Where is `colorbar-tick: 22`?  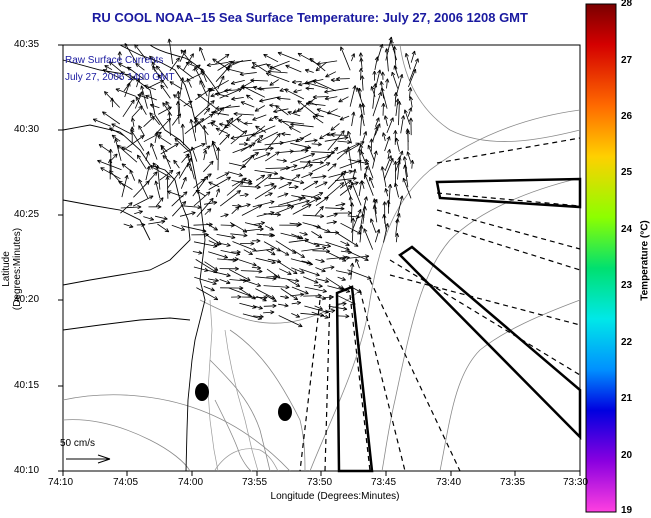
colorbar-tick: 22 is located at coordinates (627, 342).